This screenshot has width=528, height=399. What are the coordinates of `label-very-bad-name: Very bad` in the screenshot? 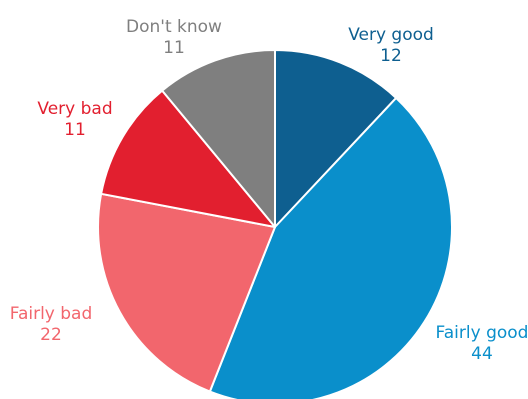 It's located at (75, 109).